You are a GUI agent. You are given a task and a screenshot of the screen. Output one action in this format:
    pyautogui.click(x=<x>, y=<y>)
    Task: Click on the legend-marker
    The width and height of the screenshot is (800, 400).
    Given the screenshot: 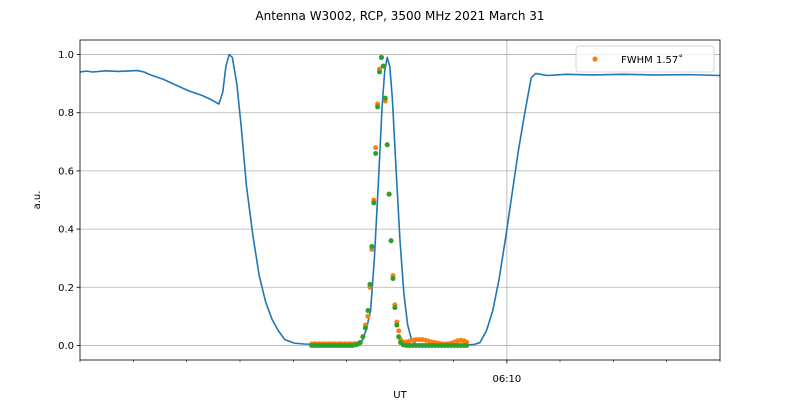 What is the action you would take?
    pyautogui.click(x=595, y=59)
    